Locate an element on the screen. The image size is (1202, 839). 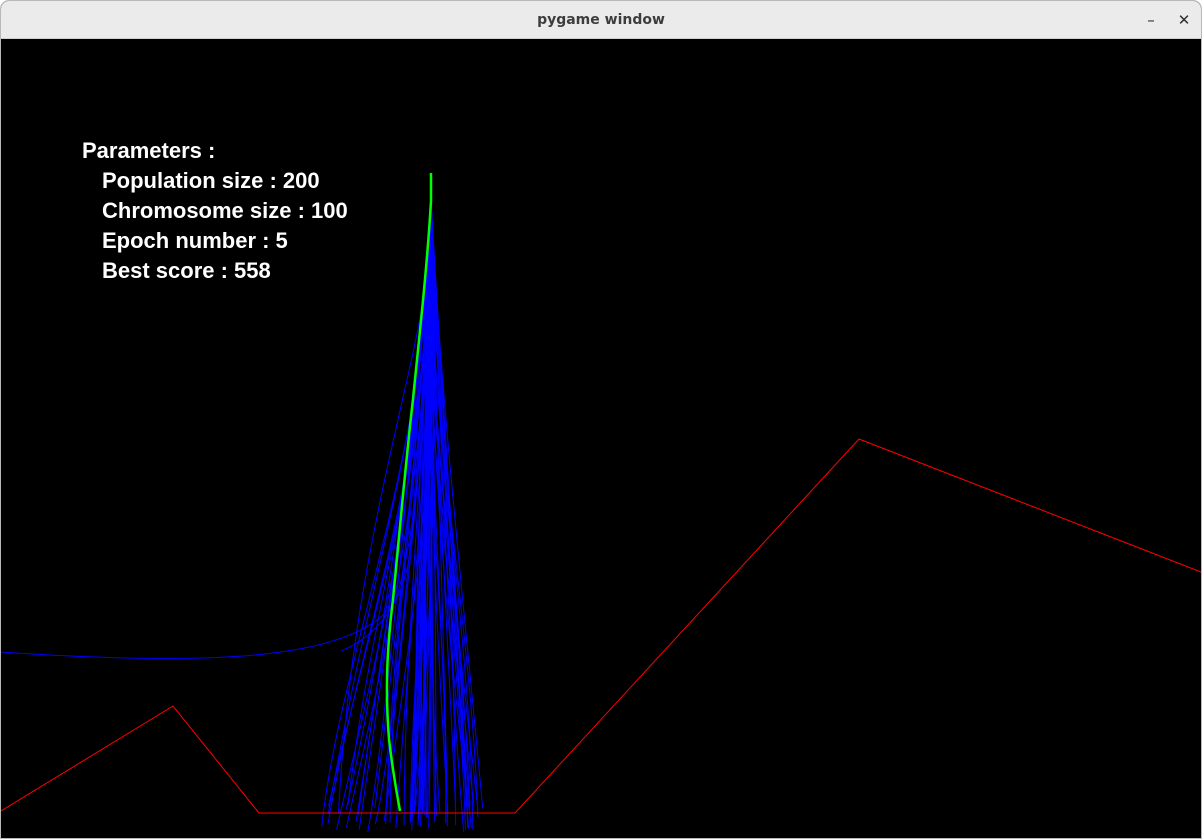
parameters-heading: Parameters : is located at coordinates (149, 150).